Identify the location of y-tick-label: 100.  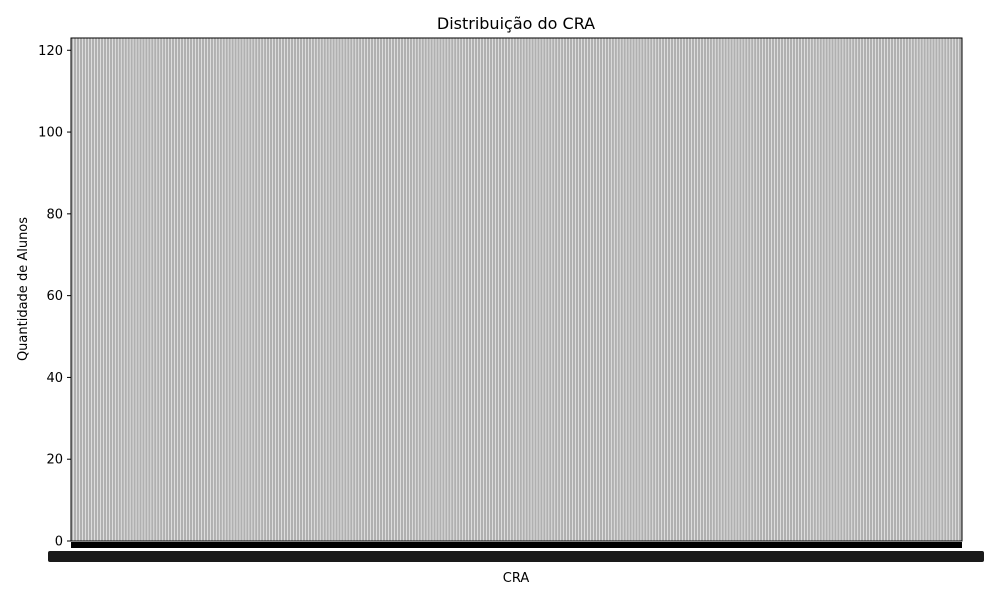
(50, 133).